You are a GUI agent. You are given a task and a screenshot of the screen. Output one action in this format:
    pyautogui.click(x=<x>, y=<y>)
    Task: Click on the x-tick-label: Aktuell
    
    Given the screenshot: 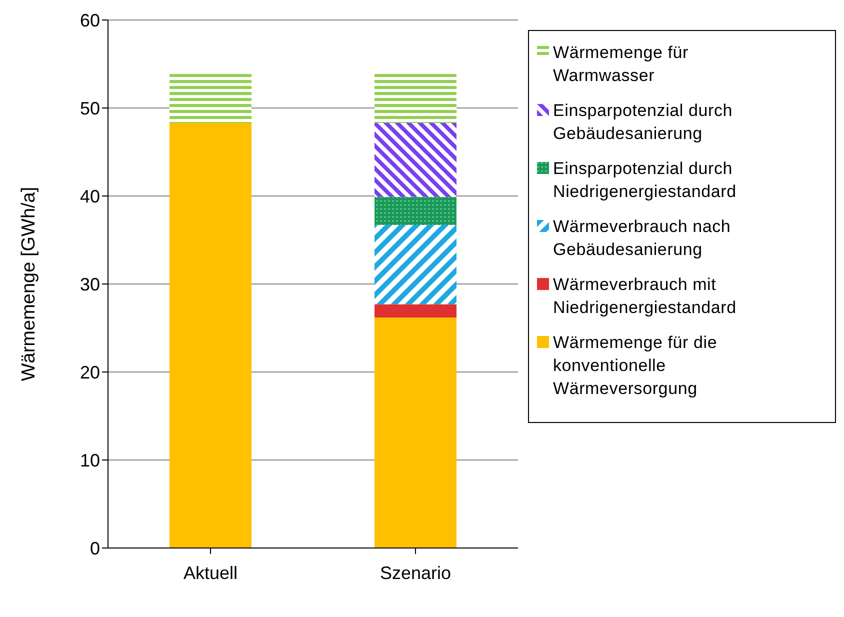 What is the action you would take?
    pyautogui.click(x=210, y=572)
    